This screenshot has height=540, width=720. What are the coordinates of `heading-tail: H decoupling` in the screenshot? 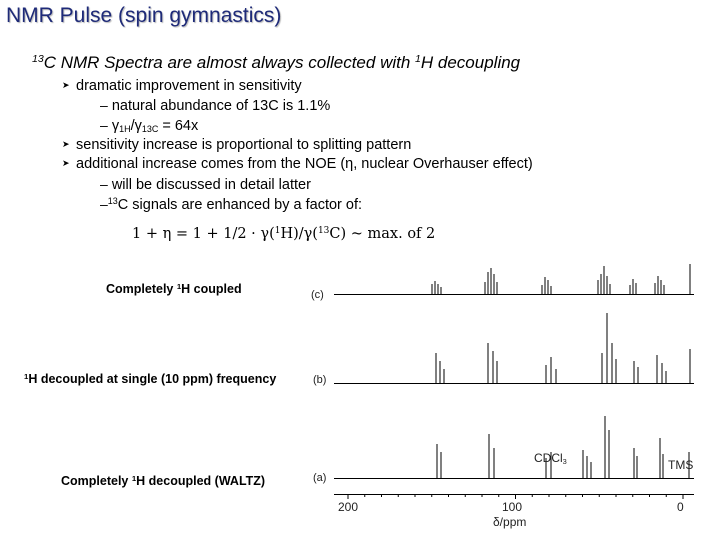 It's located at (470, 62).